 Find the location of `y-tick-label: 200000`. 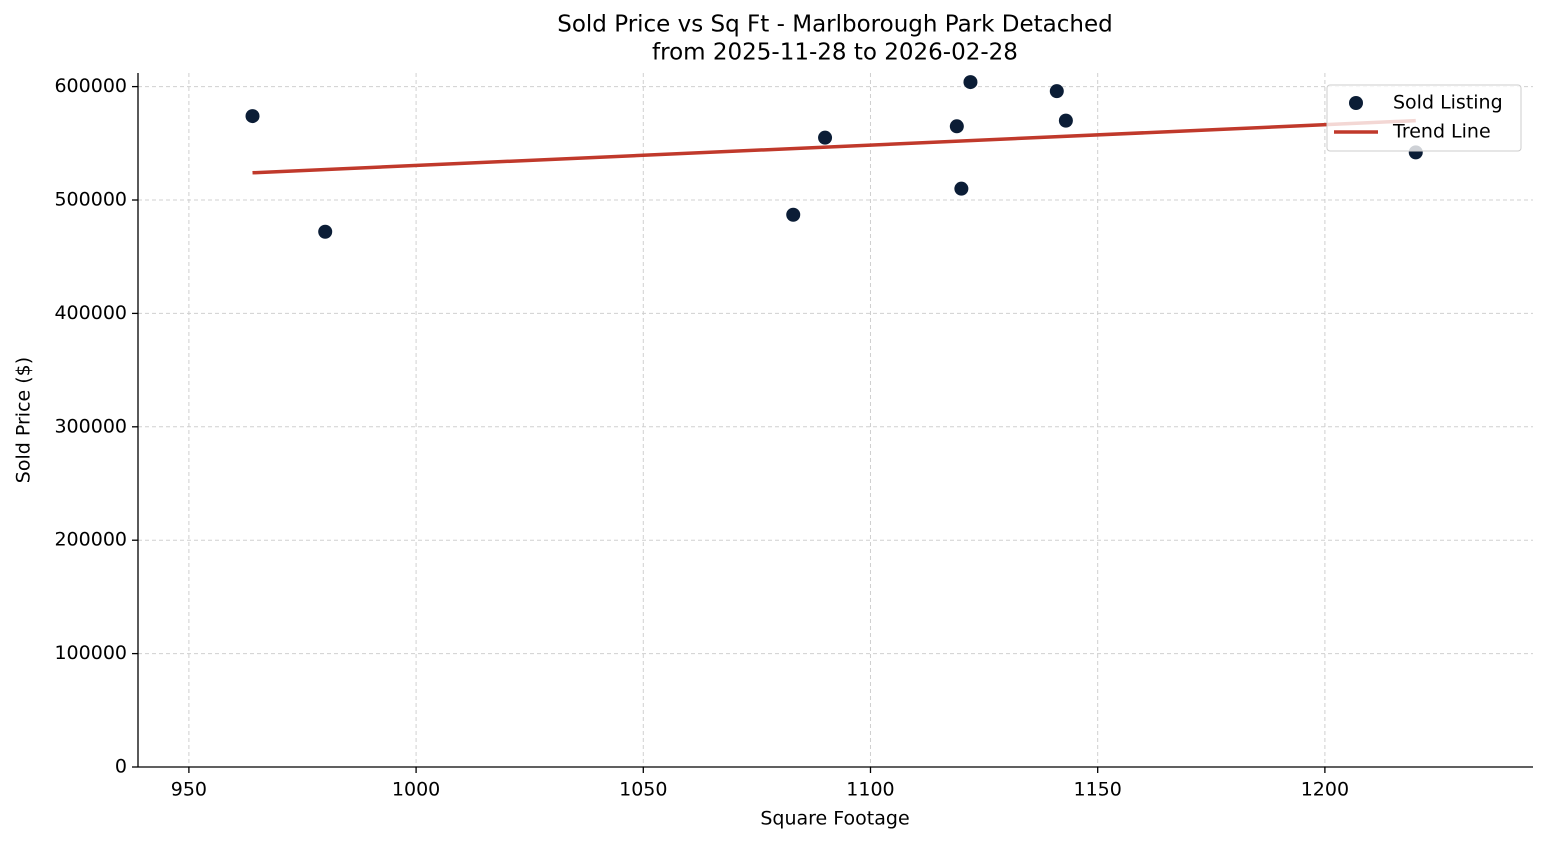

y-tick-label: 200000 is located at coordinates (90, 540).